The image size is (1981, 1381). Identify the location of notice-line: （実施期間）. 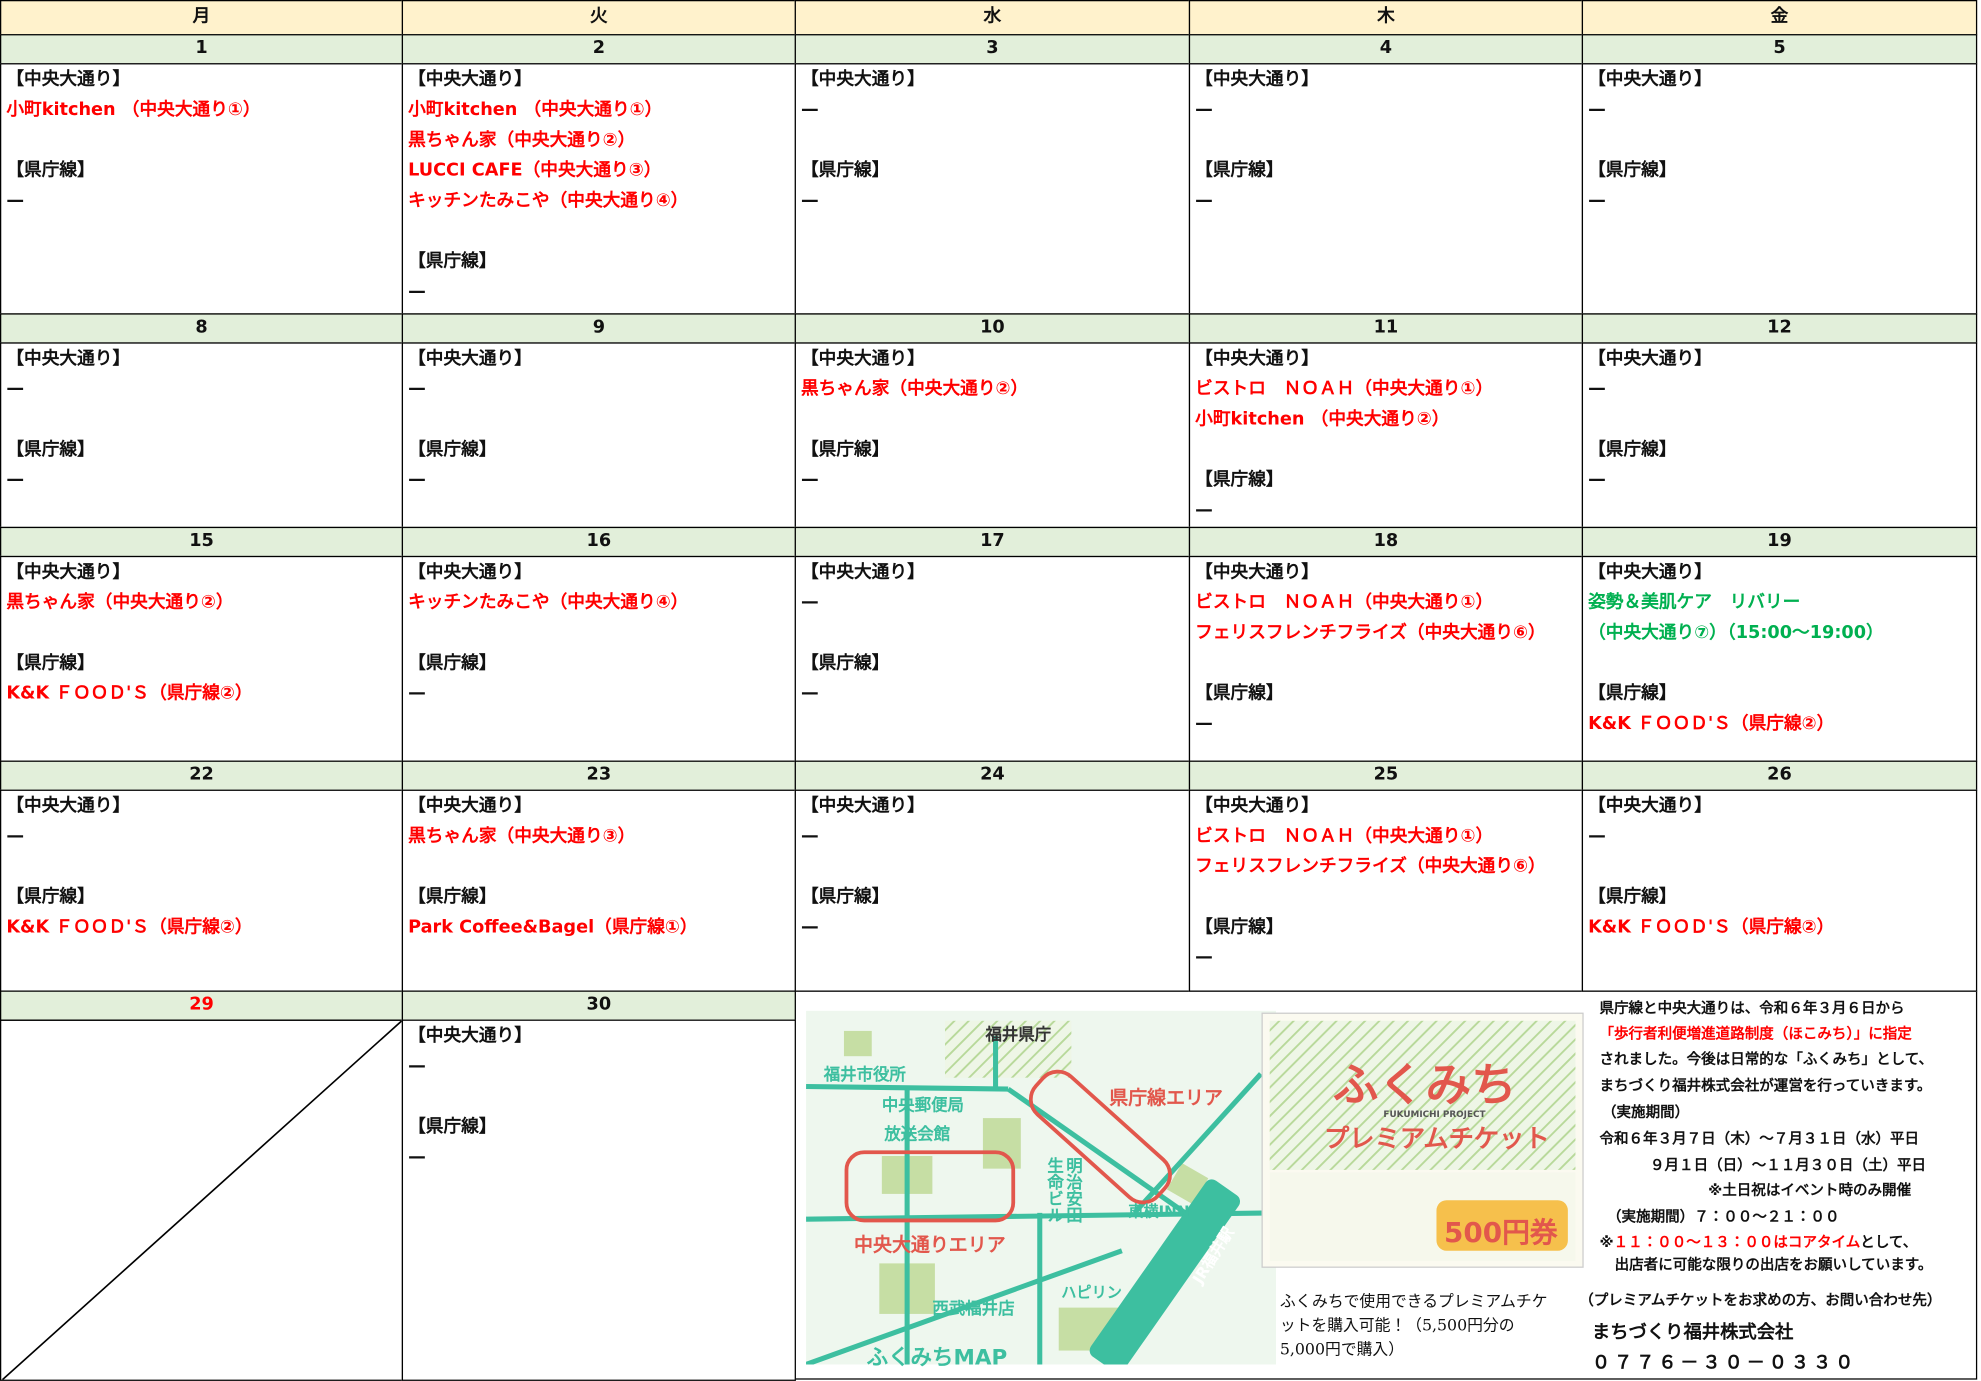
(1645, 1112).